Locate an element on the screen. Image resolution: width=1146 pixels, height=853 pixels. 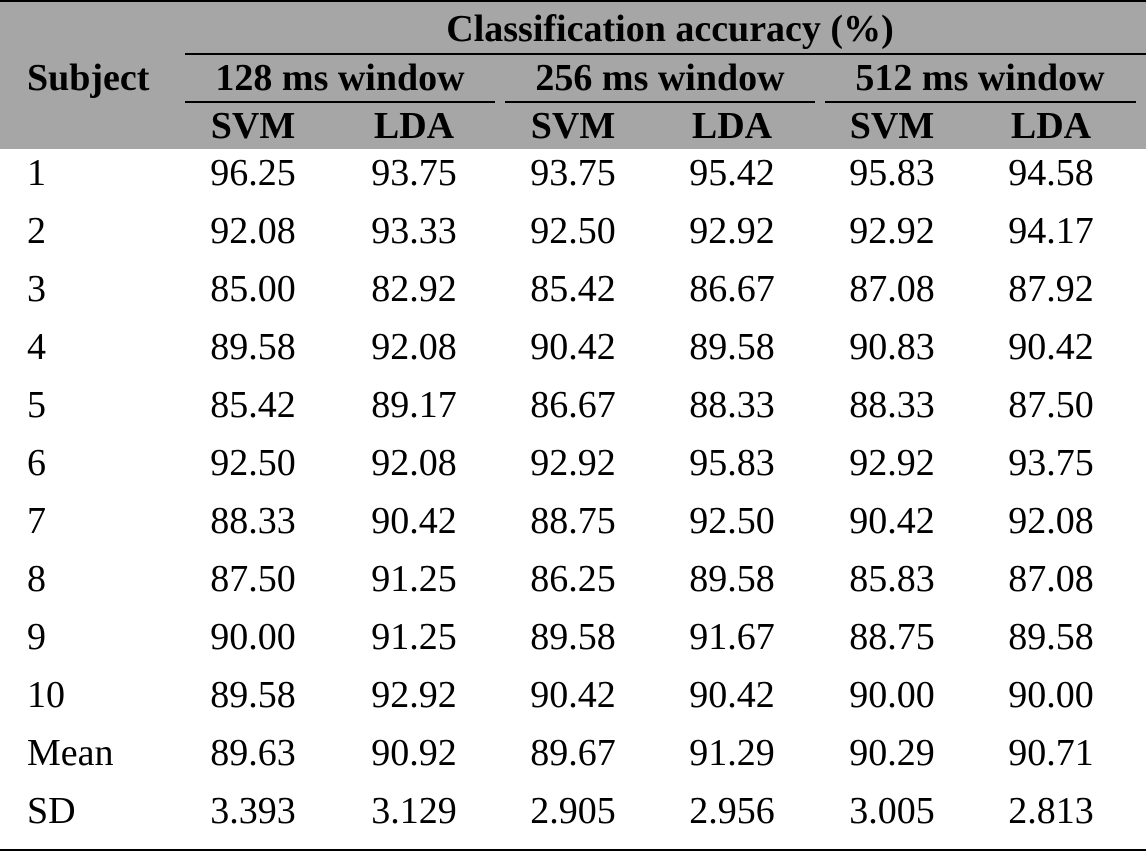
accuracy-cell: 90.71 is located at coordinates (1051, 753).